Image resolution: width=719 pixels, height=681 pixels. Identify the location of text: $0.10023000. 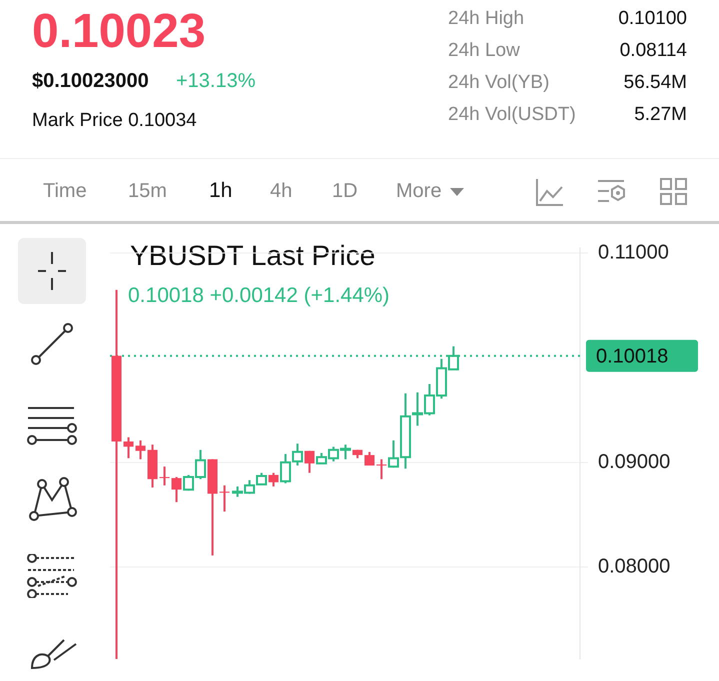
(90, 81).